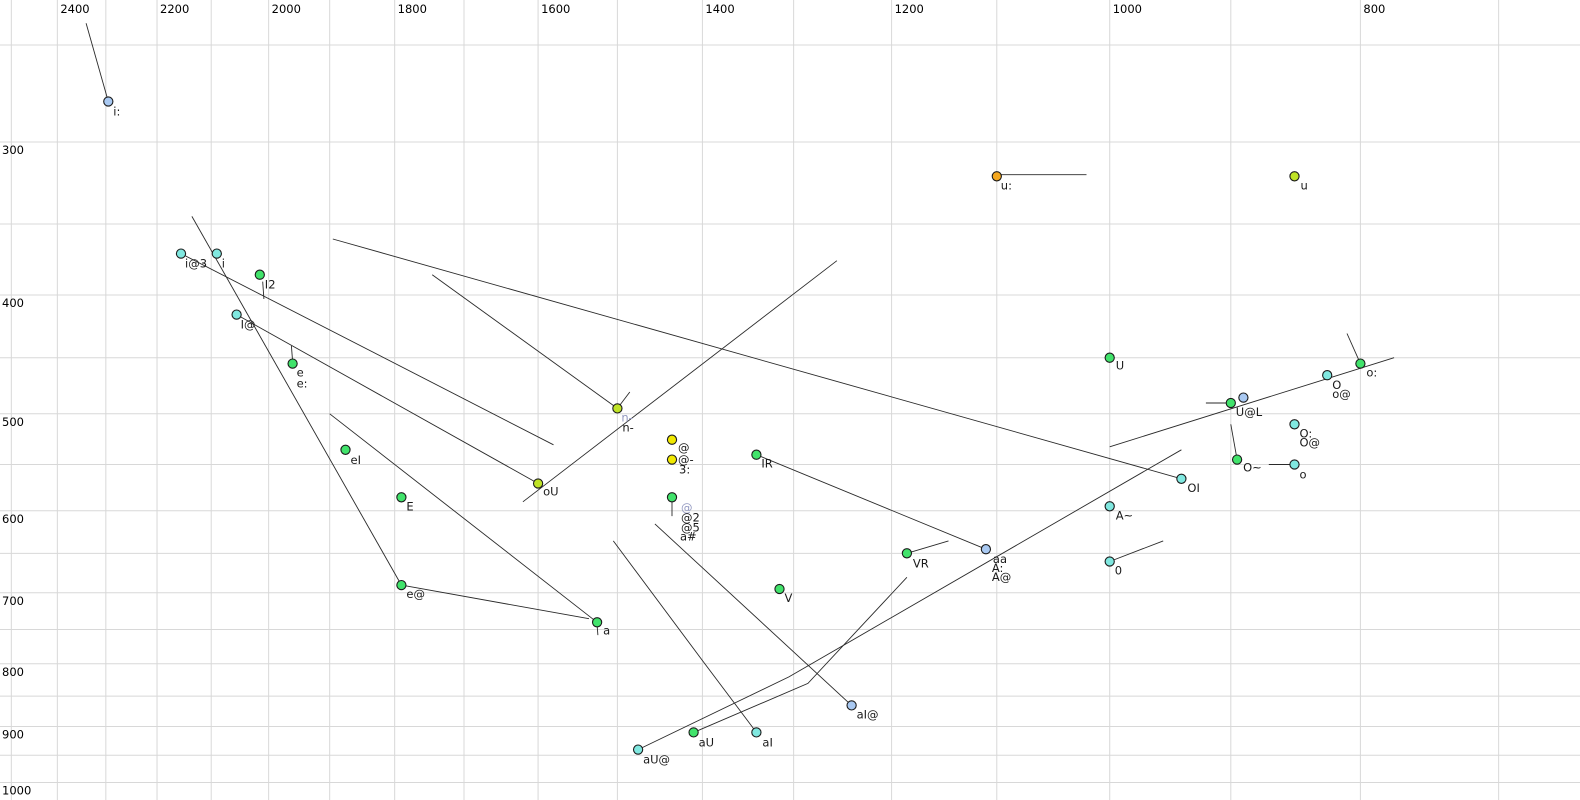 This screenshot has width=1580, height=800. Describe the element at coordinates (1109, 357) in the screenshot. I see `vowel-point-U` at that location.